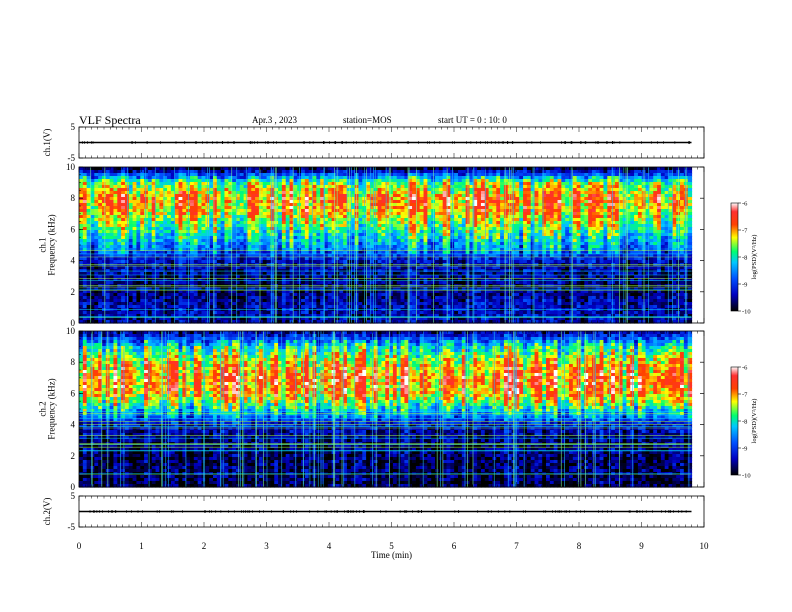  Describe the element at coordinates (367, 120) in the screenshot. I see `station-label: station=MOS` at that location.